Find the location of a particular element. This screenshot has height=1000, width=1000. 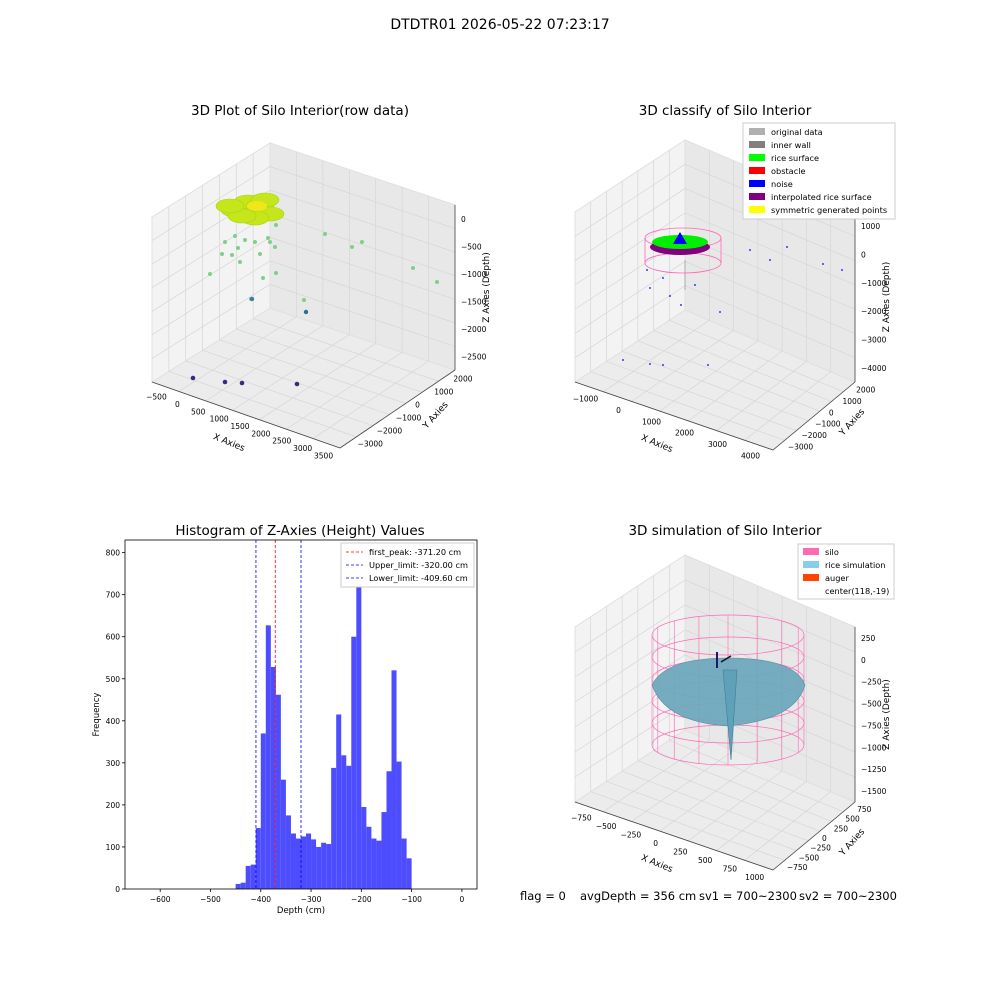

p4-x-tick-label: −500 is located at coordinates (606, 826).